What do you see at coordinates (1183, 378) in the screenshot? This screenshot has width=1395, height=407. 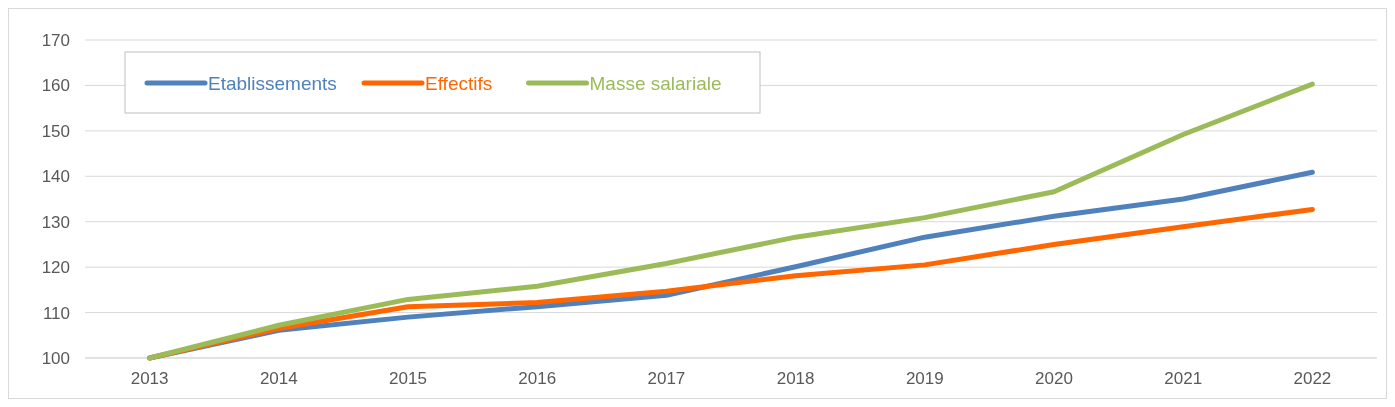 I see `x-tick-label: 2021` at bounding box center [1183, 378].